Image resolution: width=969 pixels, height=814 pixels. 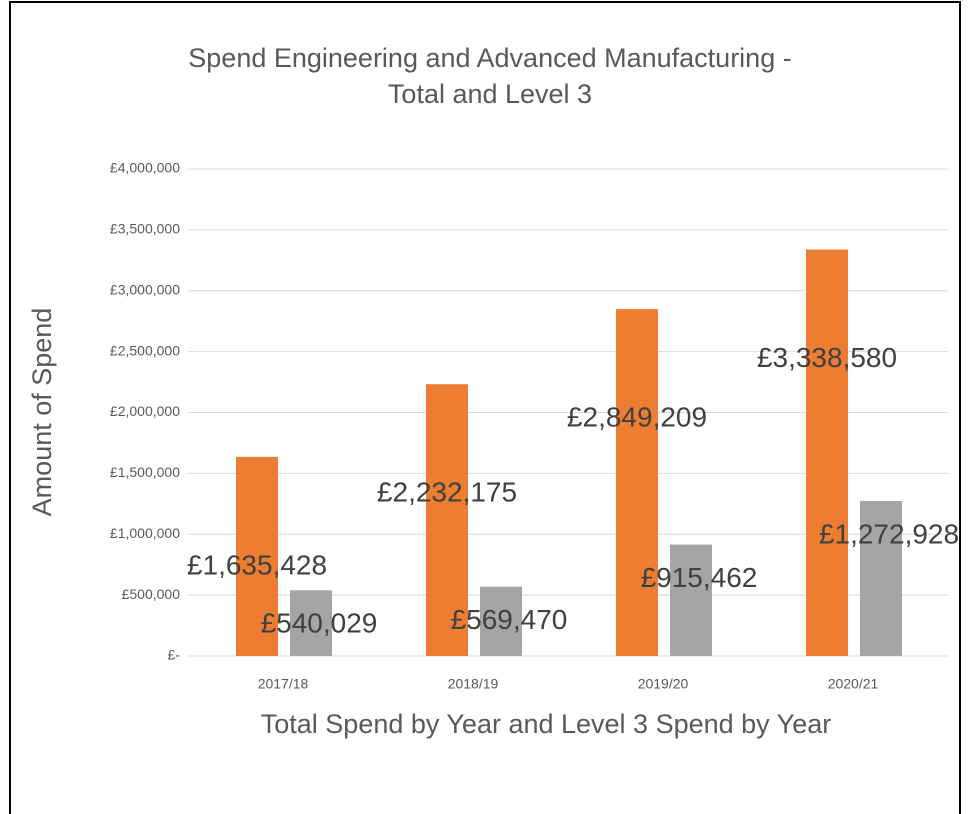 What do you see at coordinates (490, 94) in the screenshot?
I see `chart-title: Total and Level 3` at bounding box center [490, 94].